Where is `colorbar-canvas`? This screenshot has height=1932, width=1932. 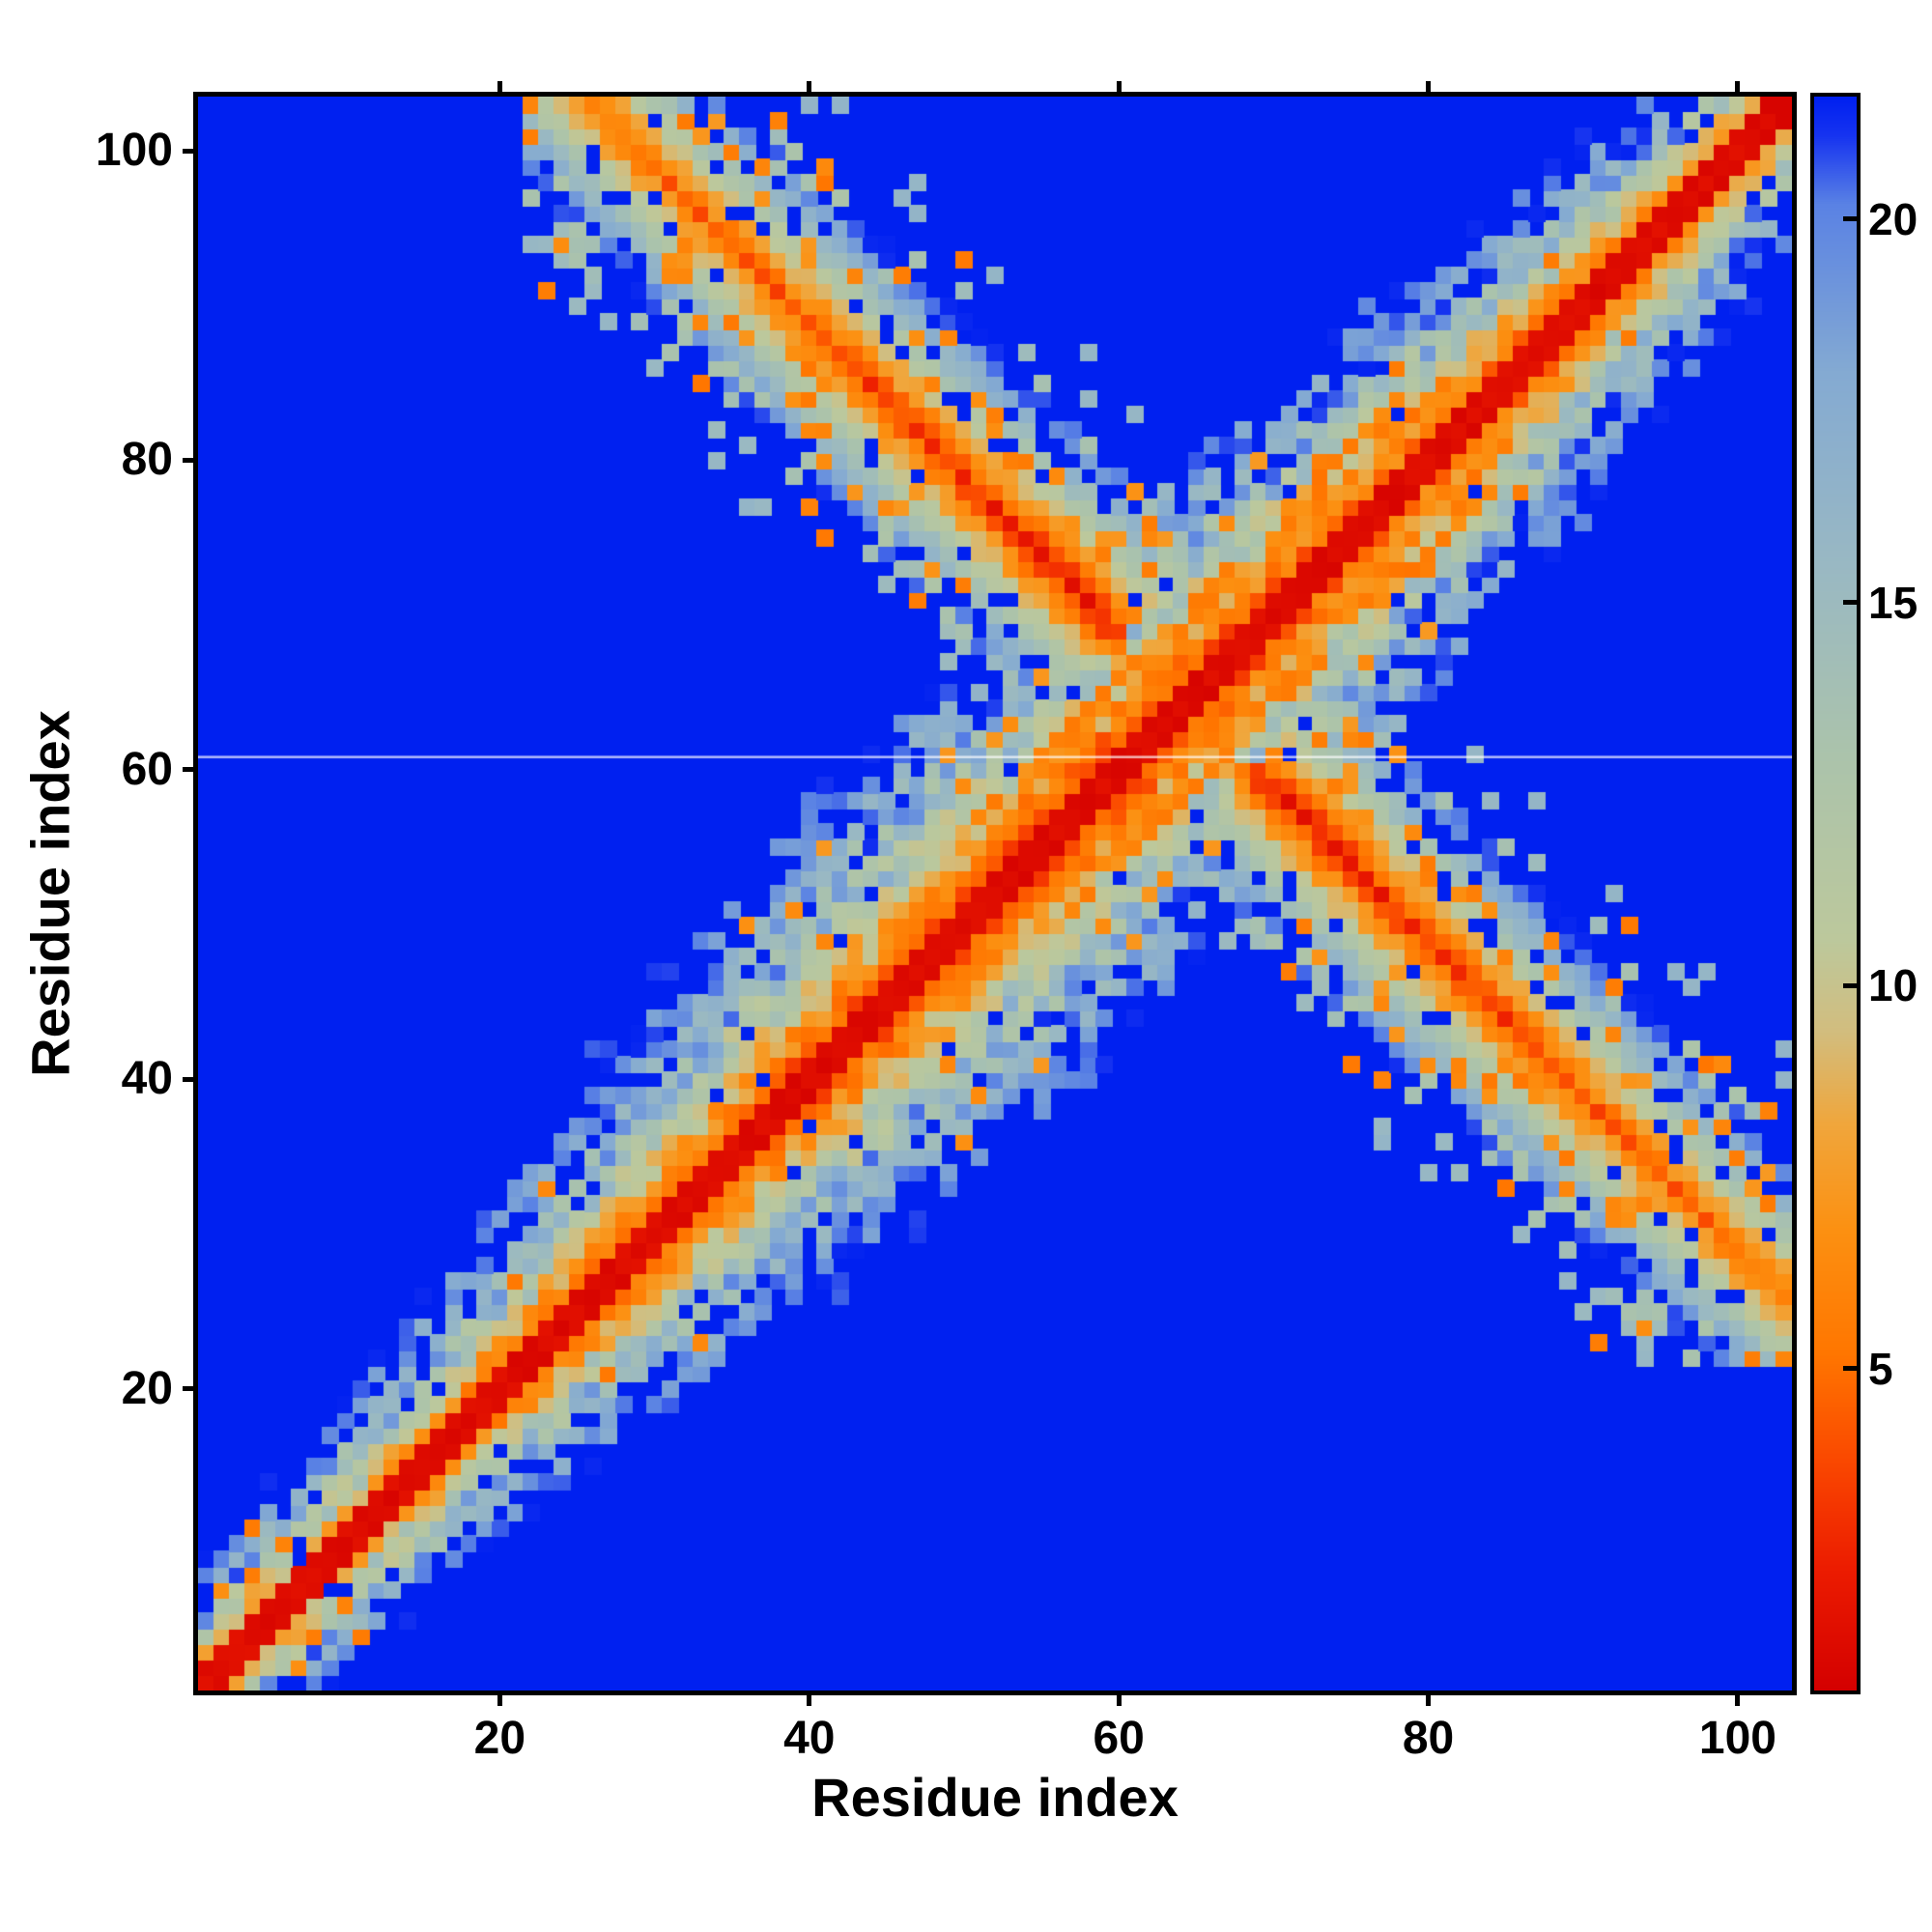
colorbar-canvas is located at coordinates (1835, 893).